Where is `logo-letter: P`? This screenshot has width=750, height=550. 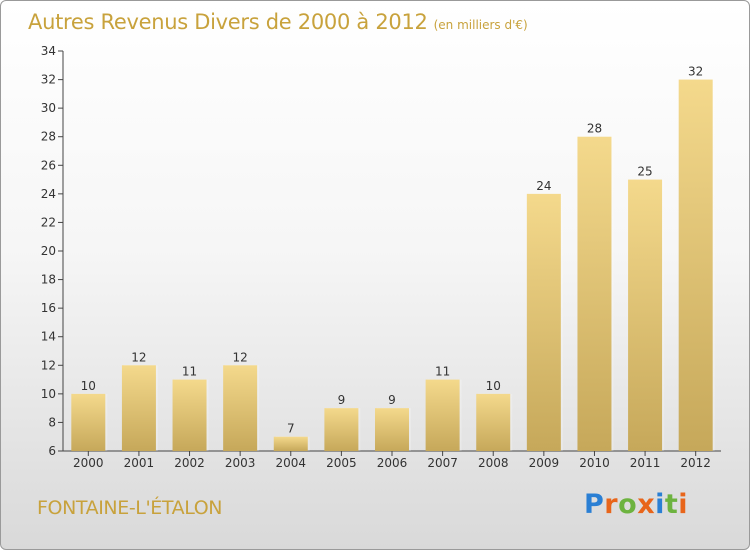 logo-letter: P is located at coordinates (594, 504).